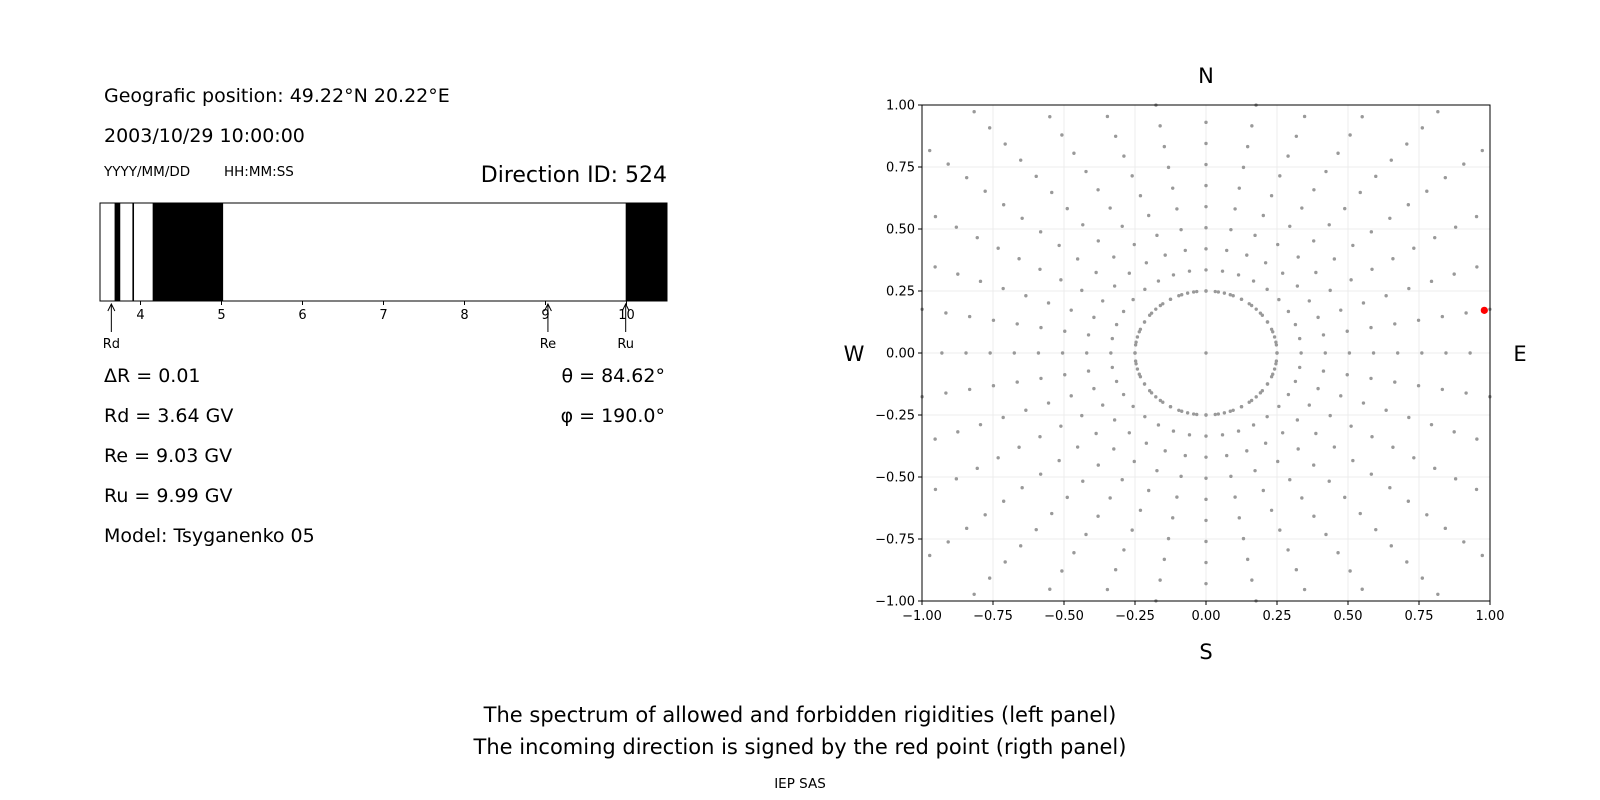 The height and width of the screenshot is (800, 1600). I want to click on footer-credit: IEP SAS, so click(800, 784).